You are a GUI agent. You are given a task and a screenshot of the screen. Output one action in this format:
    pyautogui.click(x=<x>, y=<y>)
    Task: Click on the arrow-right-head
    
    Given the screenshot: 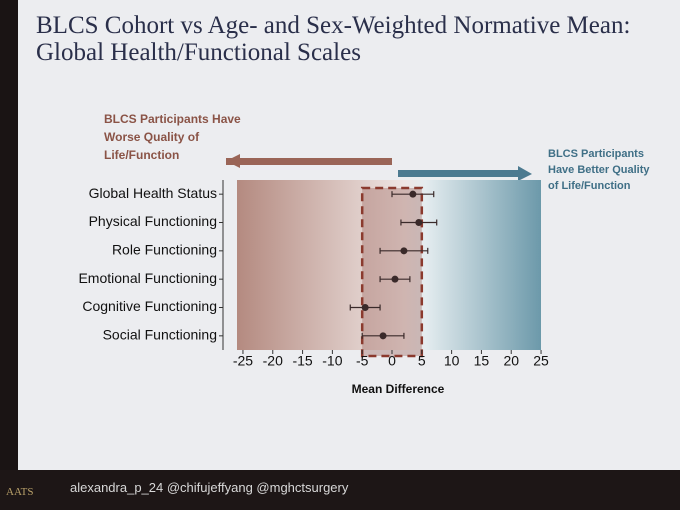 What is the action you would take?
    pyautogui.click(x=525, y=173)
    